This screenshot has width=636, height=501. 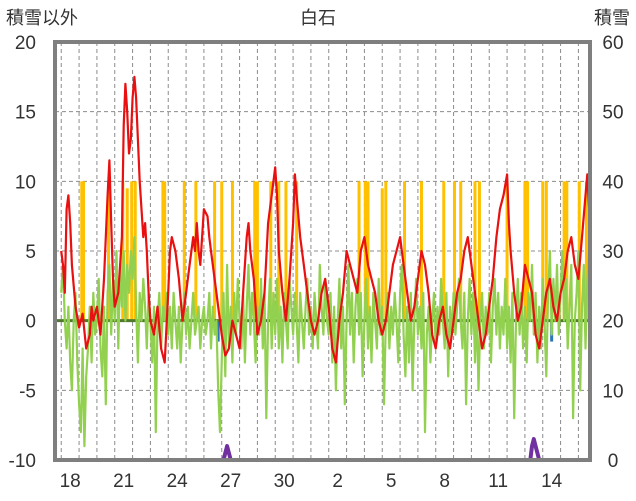 I want to click on x-tick-label: 18, so click(x=70, y=481).